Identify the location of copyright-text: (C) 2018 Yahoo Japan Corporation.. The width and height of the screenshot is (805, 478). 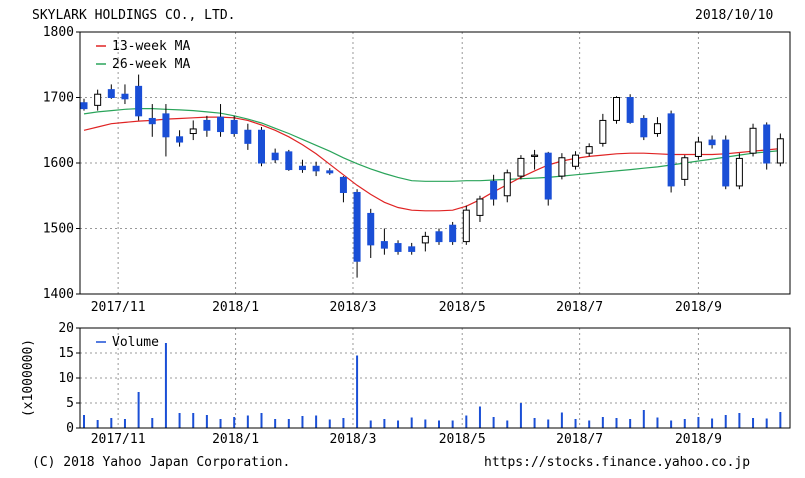
(161, 462).